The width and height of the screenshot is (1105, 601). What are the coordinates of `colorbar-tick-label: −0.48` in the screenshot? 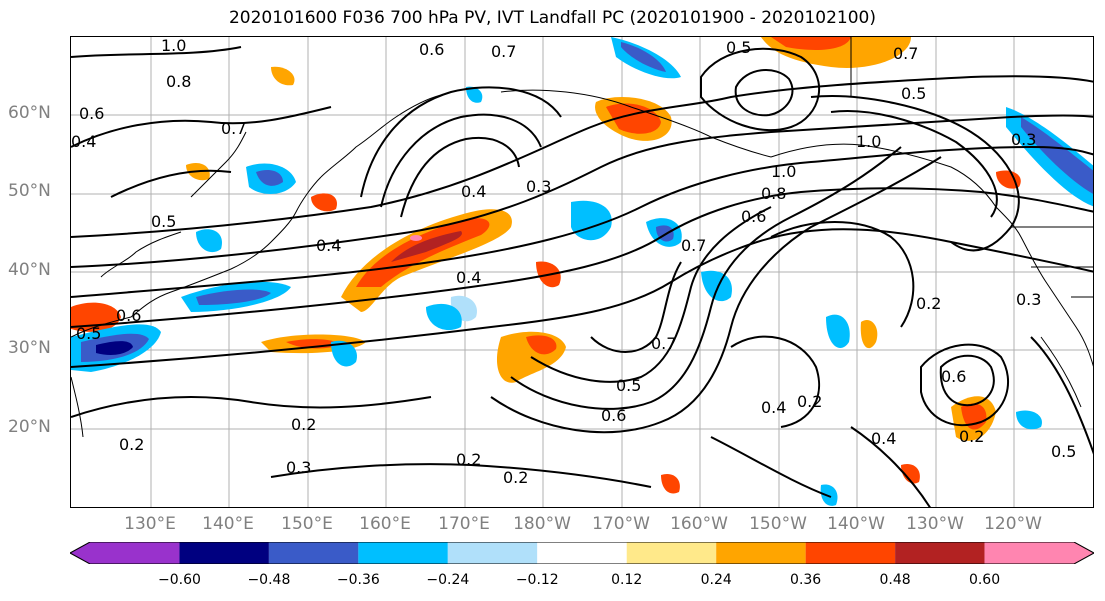 It's located at (269, 580).